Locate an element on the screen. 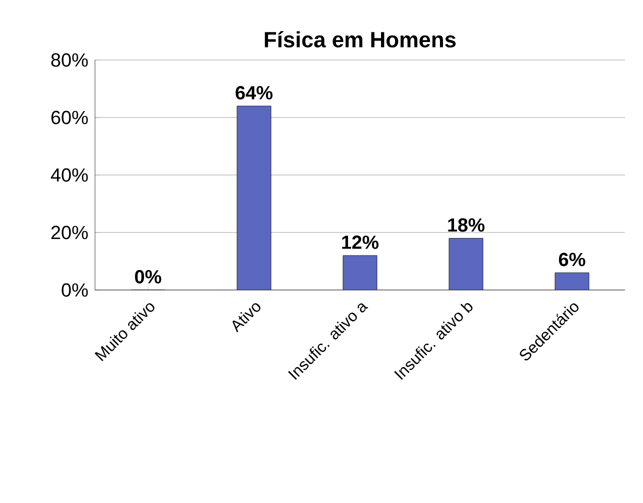 This screenshot has height=503, width=643. chart-title: Física em Homens is located at coordinates (360, 39).